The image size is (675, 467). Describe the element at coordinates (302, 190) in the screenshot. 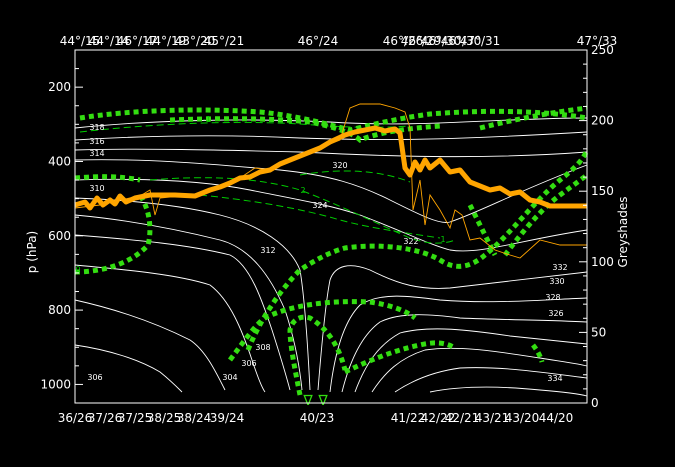

I see `pv-label: 2` at that location.